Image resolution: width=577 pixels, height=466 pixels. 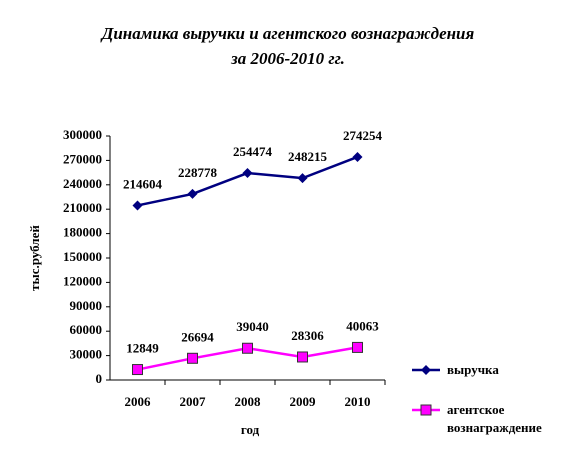 I want to click on data-label: 254474, so click(x=253, y=151).